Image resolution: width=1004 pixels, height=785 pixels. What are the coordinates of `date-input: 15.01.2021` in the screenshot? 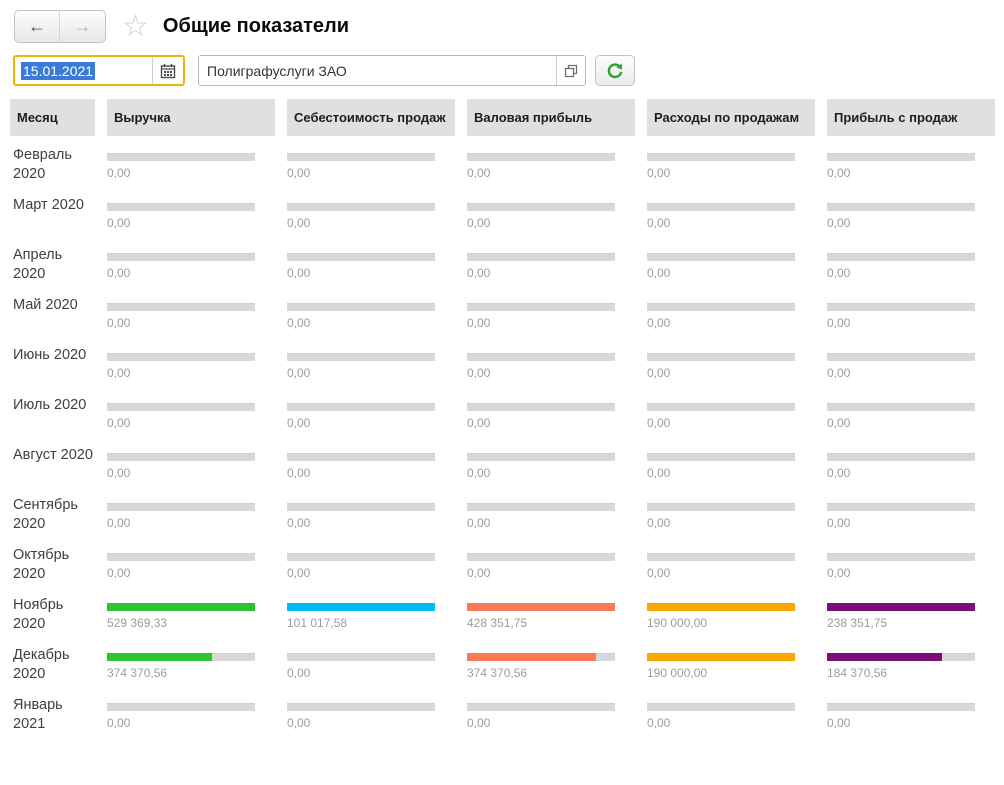 It's located at (83, 70).